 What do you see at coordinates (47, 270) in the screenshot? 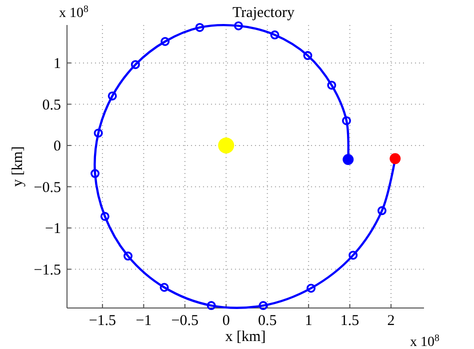
I see `y-tick-label: −1.5` at bounding box center [47, 270].